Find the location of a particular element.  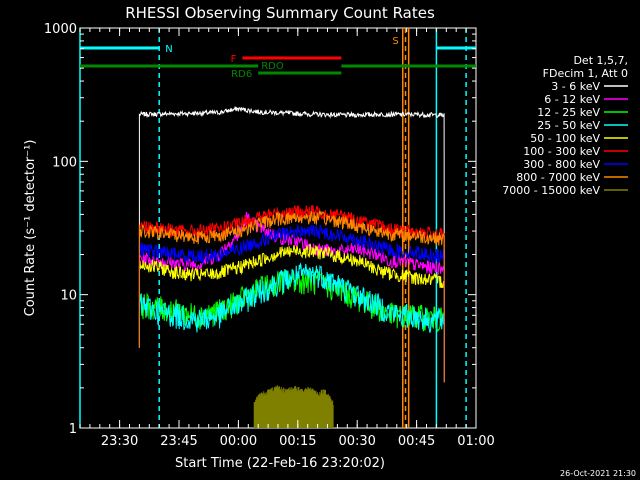

flag-label: N is located at coordinates (168, 49).